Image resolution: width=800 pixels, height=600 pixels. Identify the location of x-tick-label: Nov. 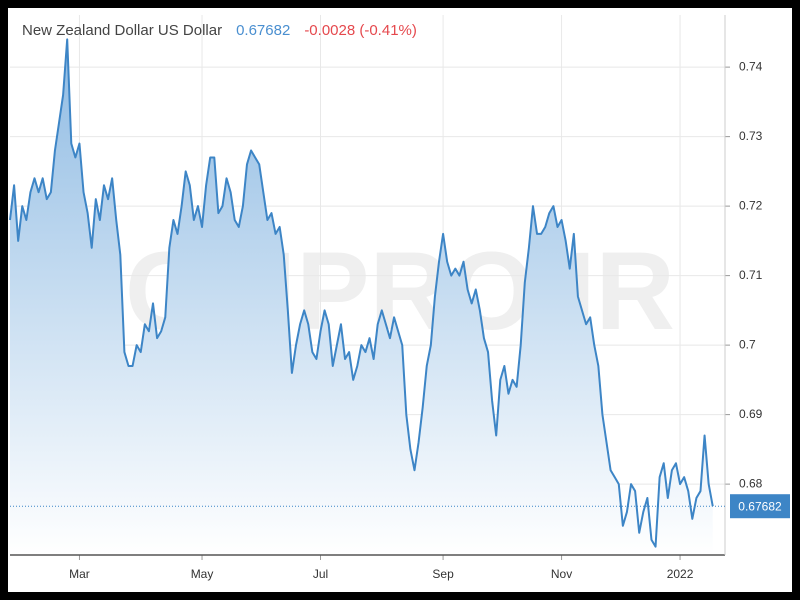
(561, 574).